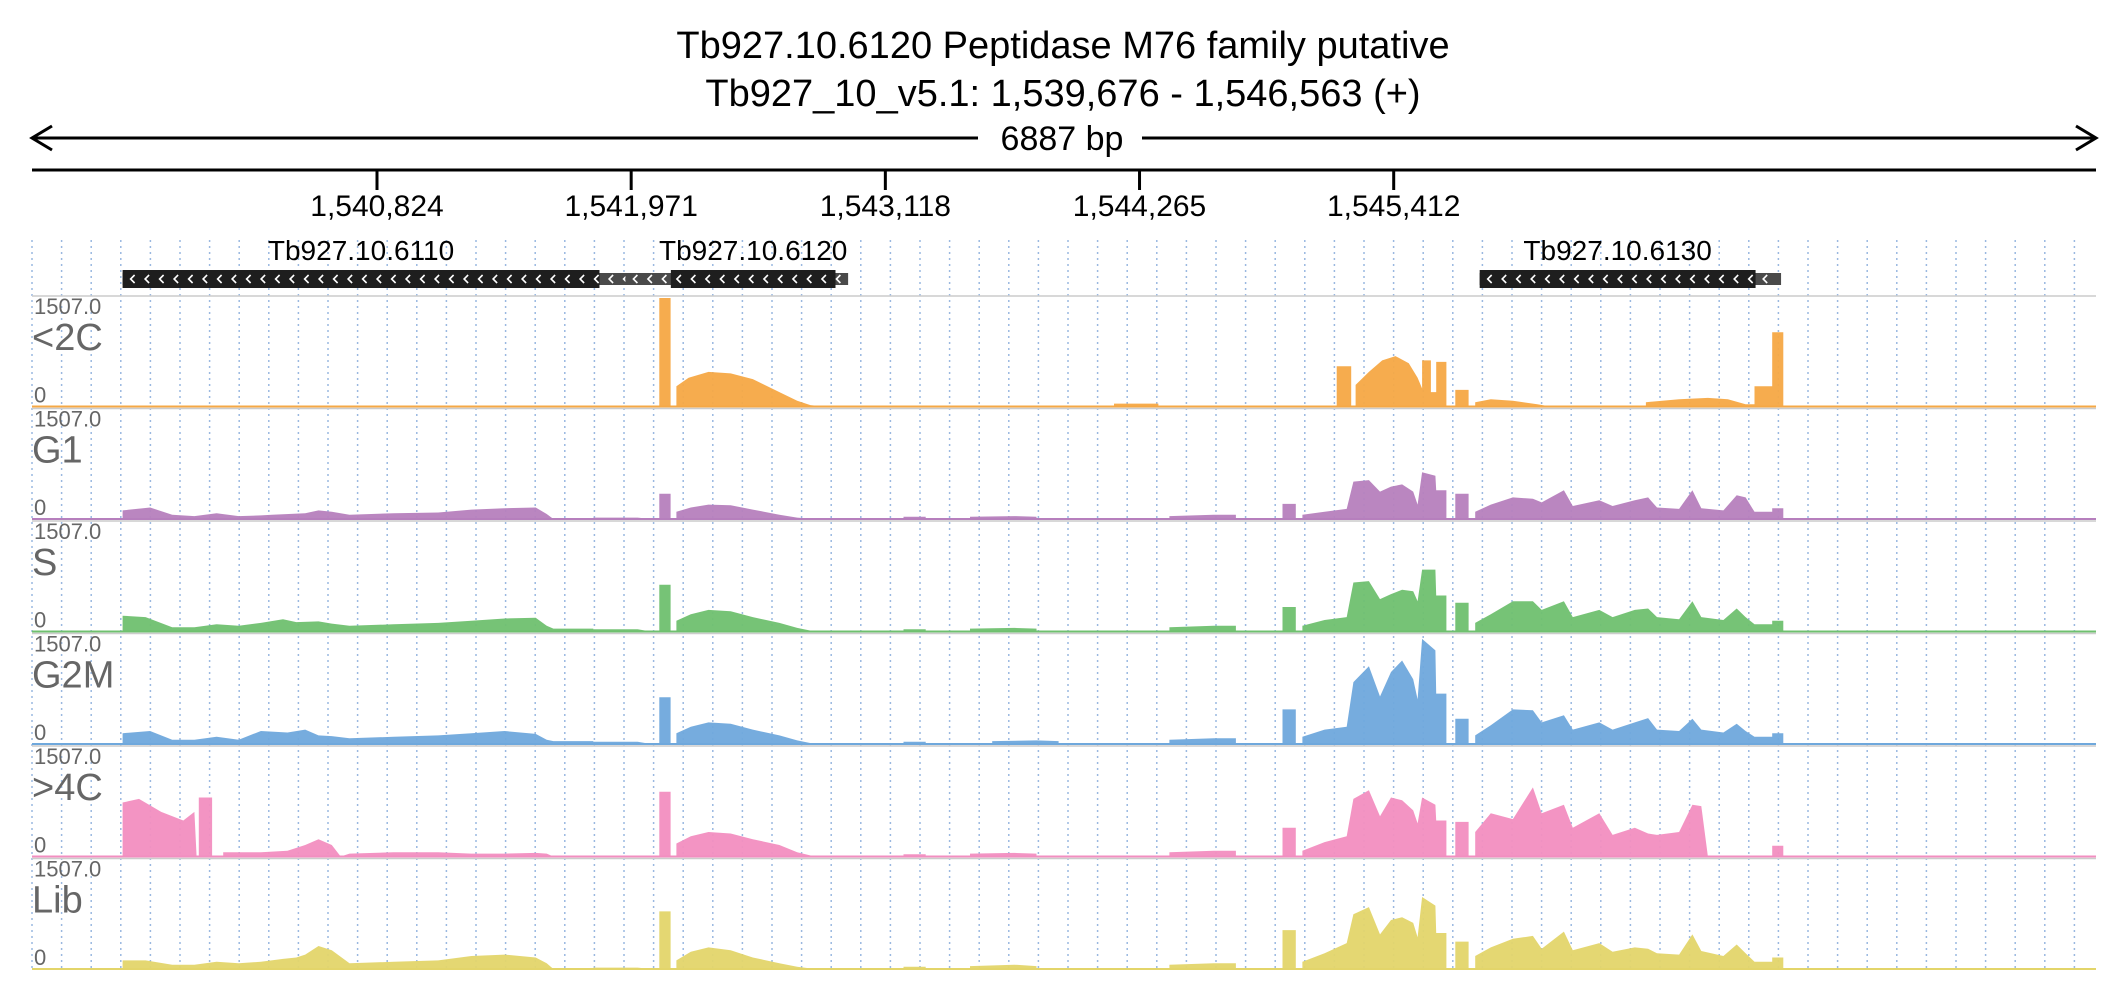 This screenshot has width=2126, height=1005. I want to click on span-arrowhead-left, so click(41, 138).